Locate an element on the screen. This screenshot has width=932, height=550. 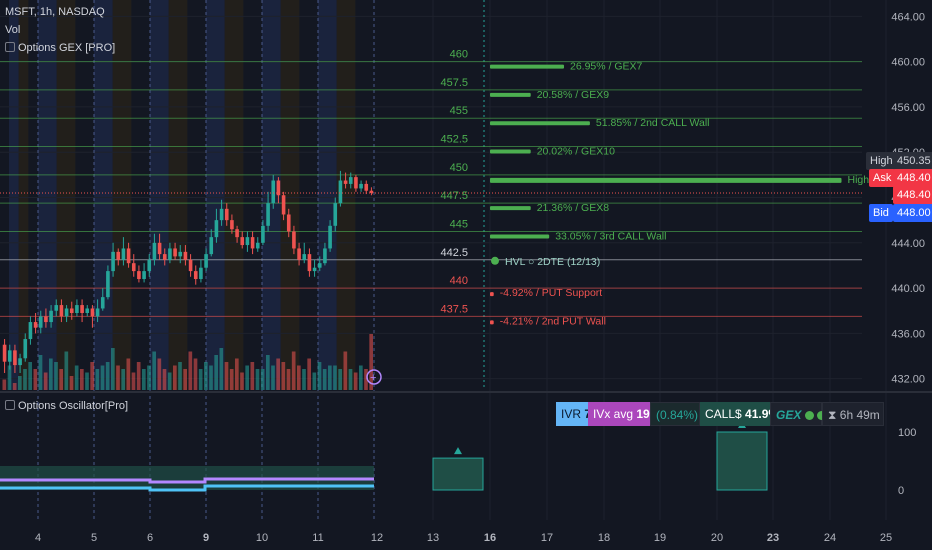
ask-value: 448.40 is located at coordinates (912, 178).